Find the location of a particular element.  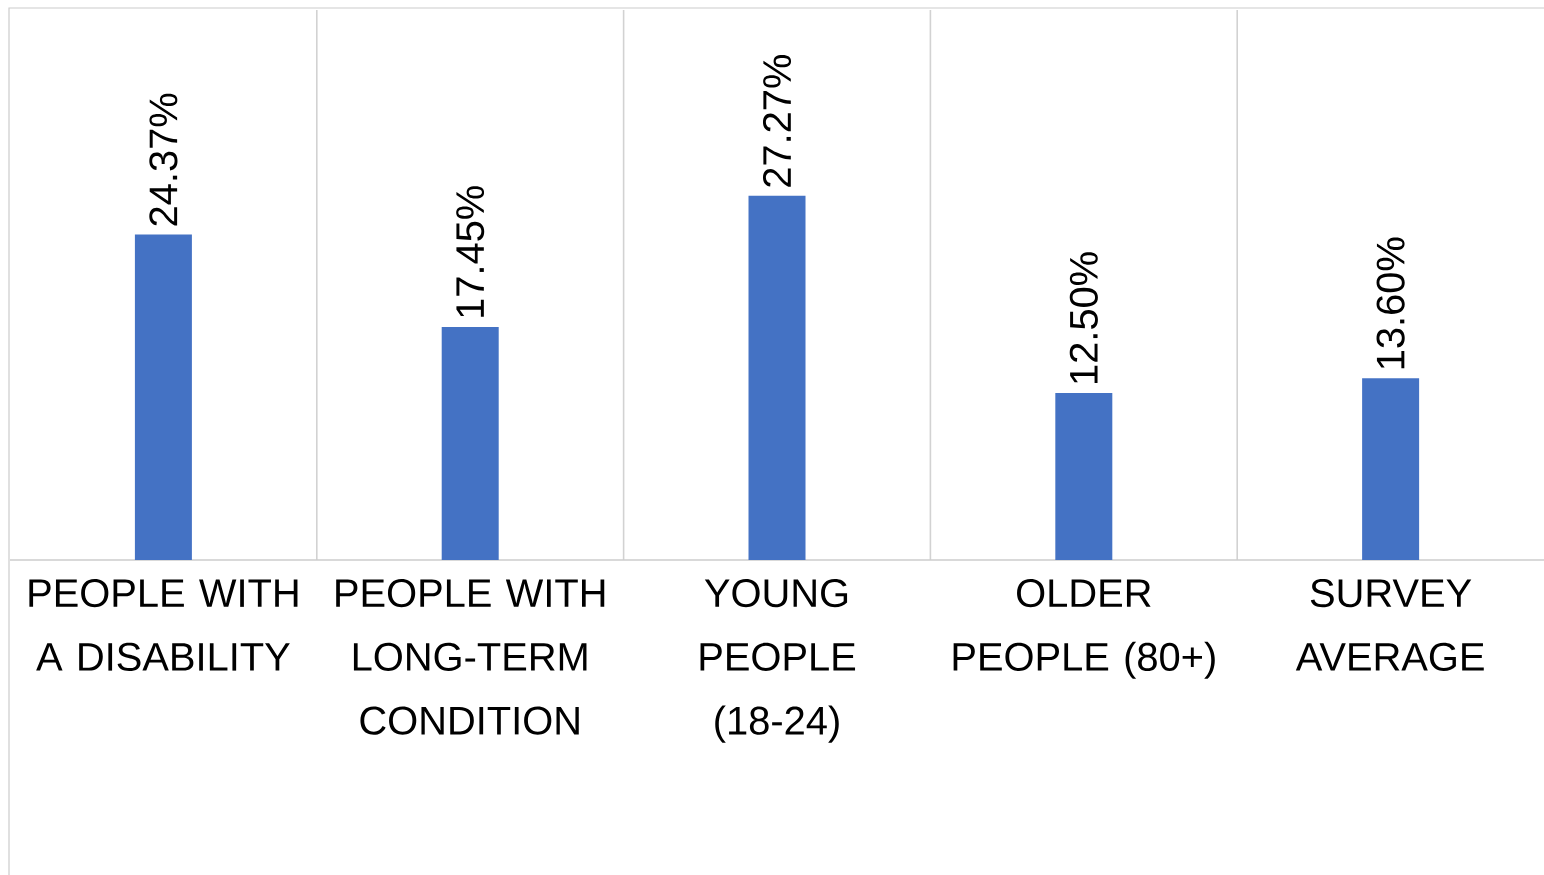

data-label: 27.27% is located at coordinates (777, 121).